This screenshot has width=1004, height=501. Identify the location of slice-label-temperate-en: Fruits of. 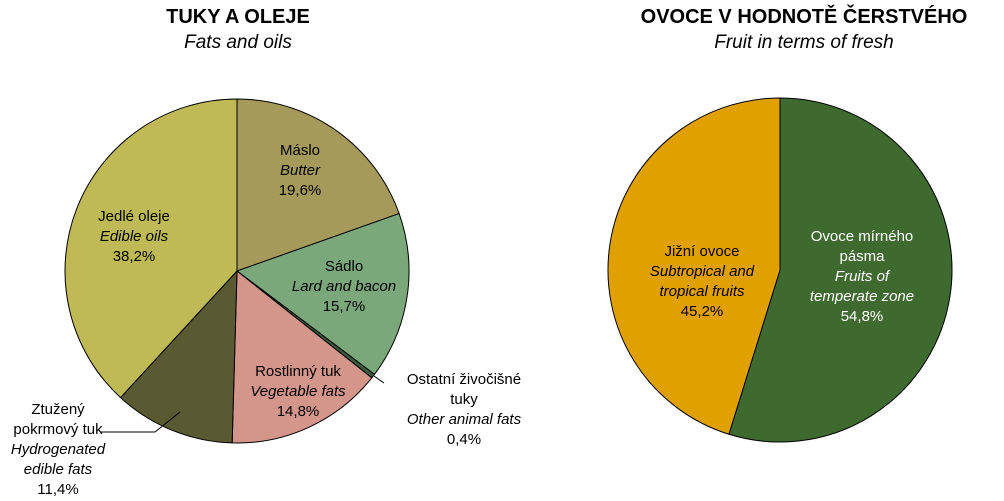
(863, 276).